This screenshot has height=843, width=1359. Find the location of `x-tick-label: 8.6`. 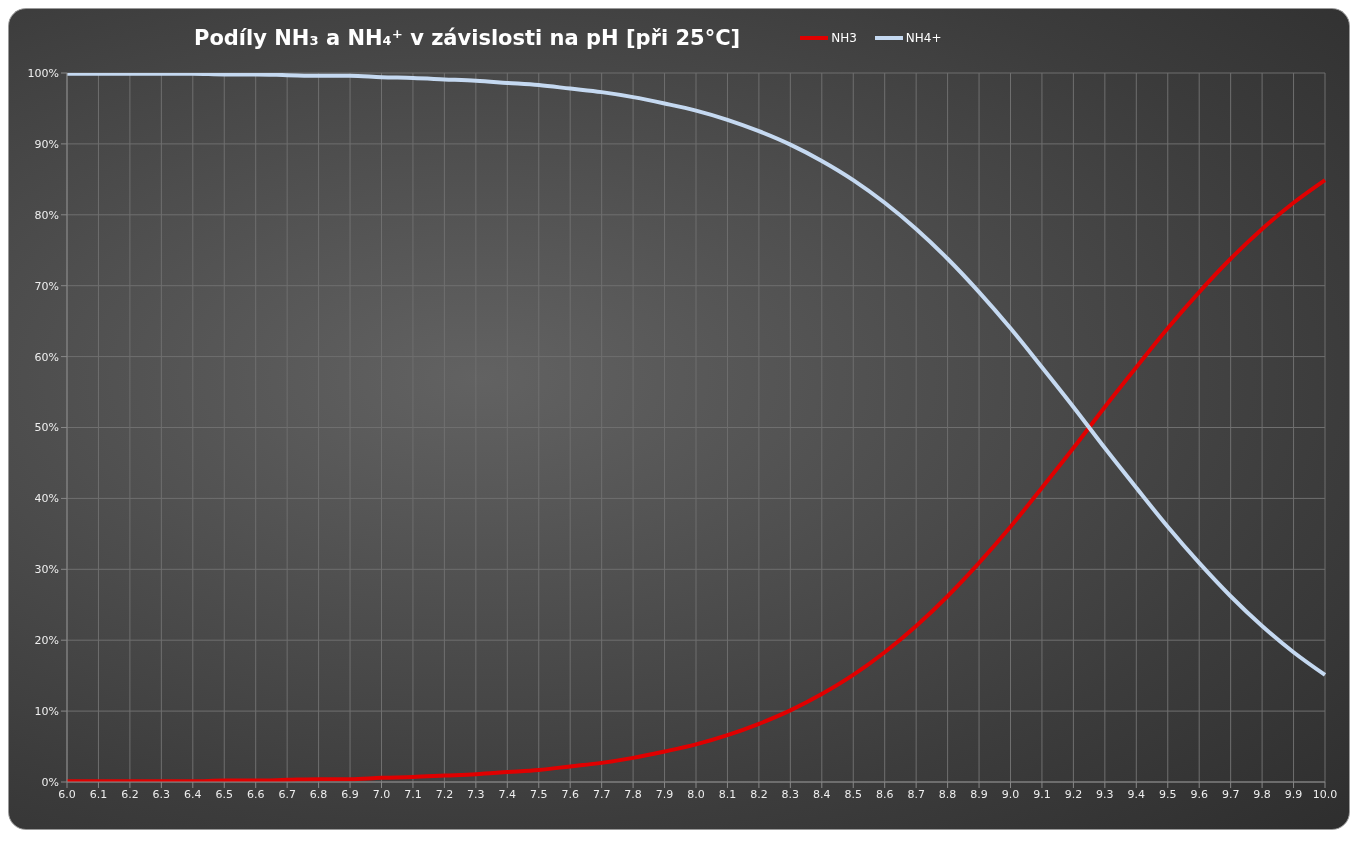

x-tick-label: 8.6 is located at coordinates (884, 794).